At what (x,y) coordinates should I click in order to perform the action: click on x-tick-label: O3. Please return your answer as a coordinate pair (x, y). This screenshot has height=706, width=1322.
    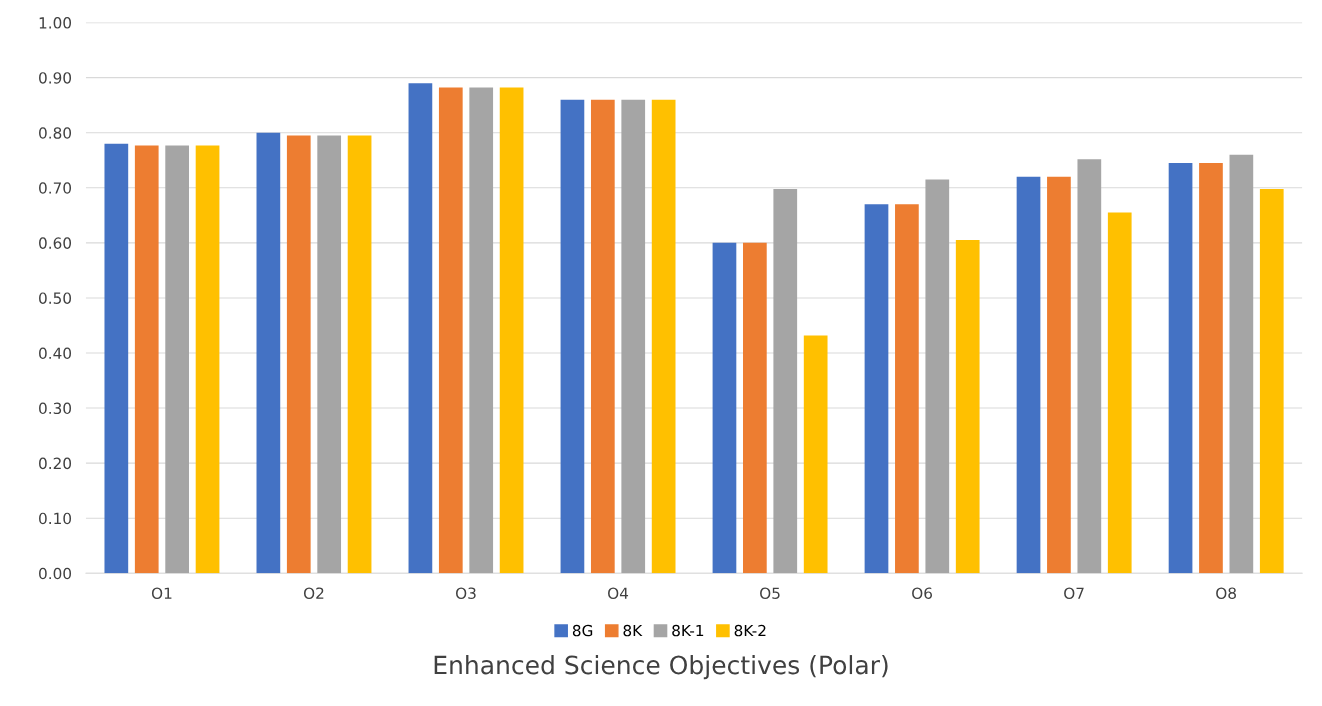
    Looking at the image, I should click on (465, 593).